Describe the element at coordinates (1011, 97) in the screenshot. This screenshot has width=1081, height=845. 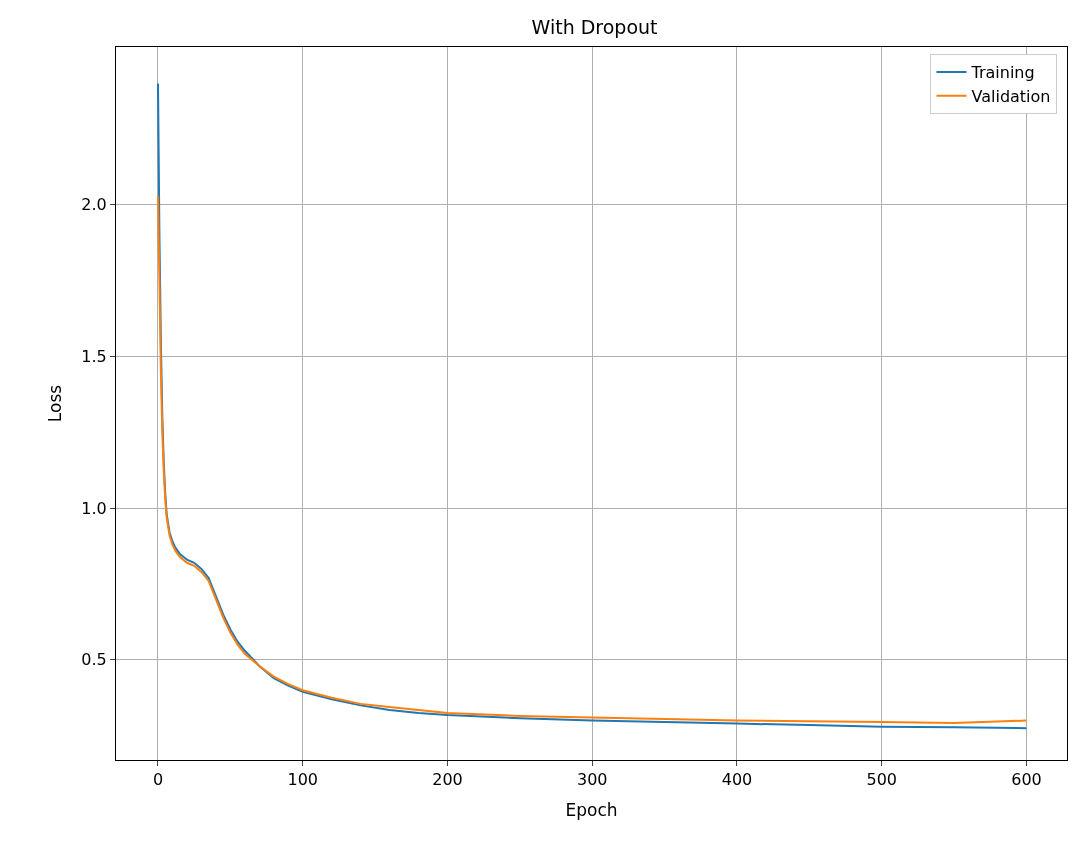
I see `legend-label: Validation` at that location.